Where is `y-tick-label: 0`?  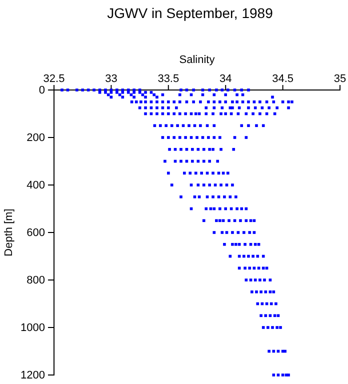
y-tick-label: 0 is located at coordinates (41, 90).